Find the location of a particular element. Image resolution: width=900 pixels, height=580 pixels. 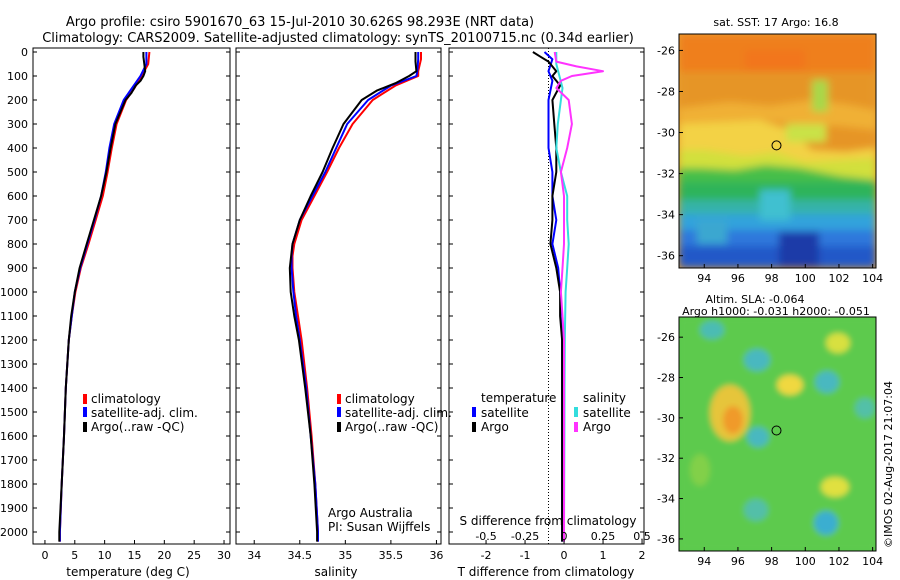

legend-label-sal-argo: Argo is located at coordinates (597, 427).